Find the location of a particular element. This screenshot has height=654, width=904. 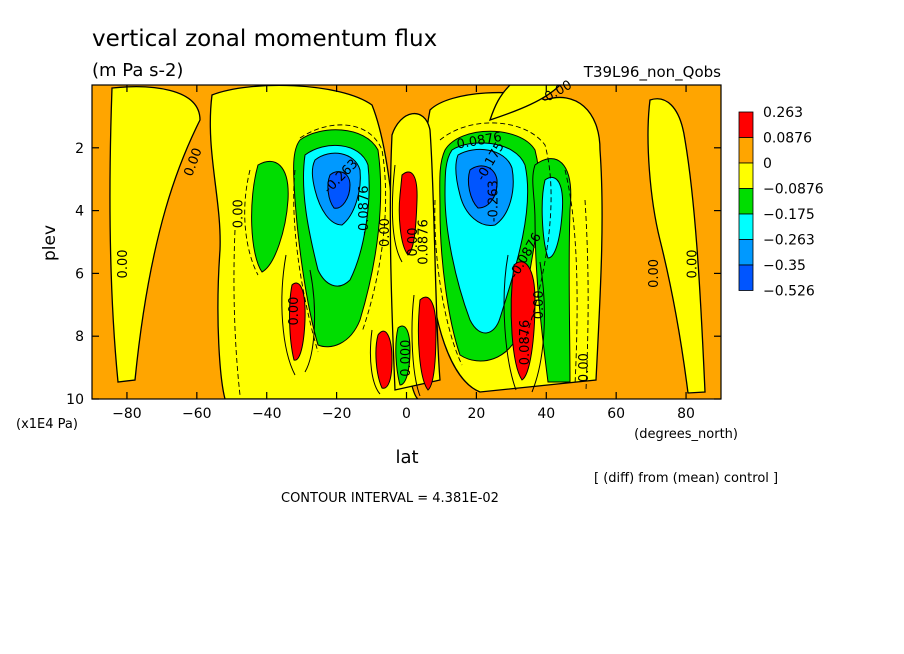

y-tick-label: 2 is located at coordinates (79, 149).